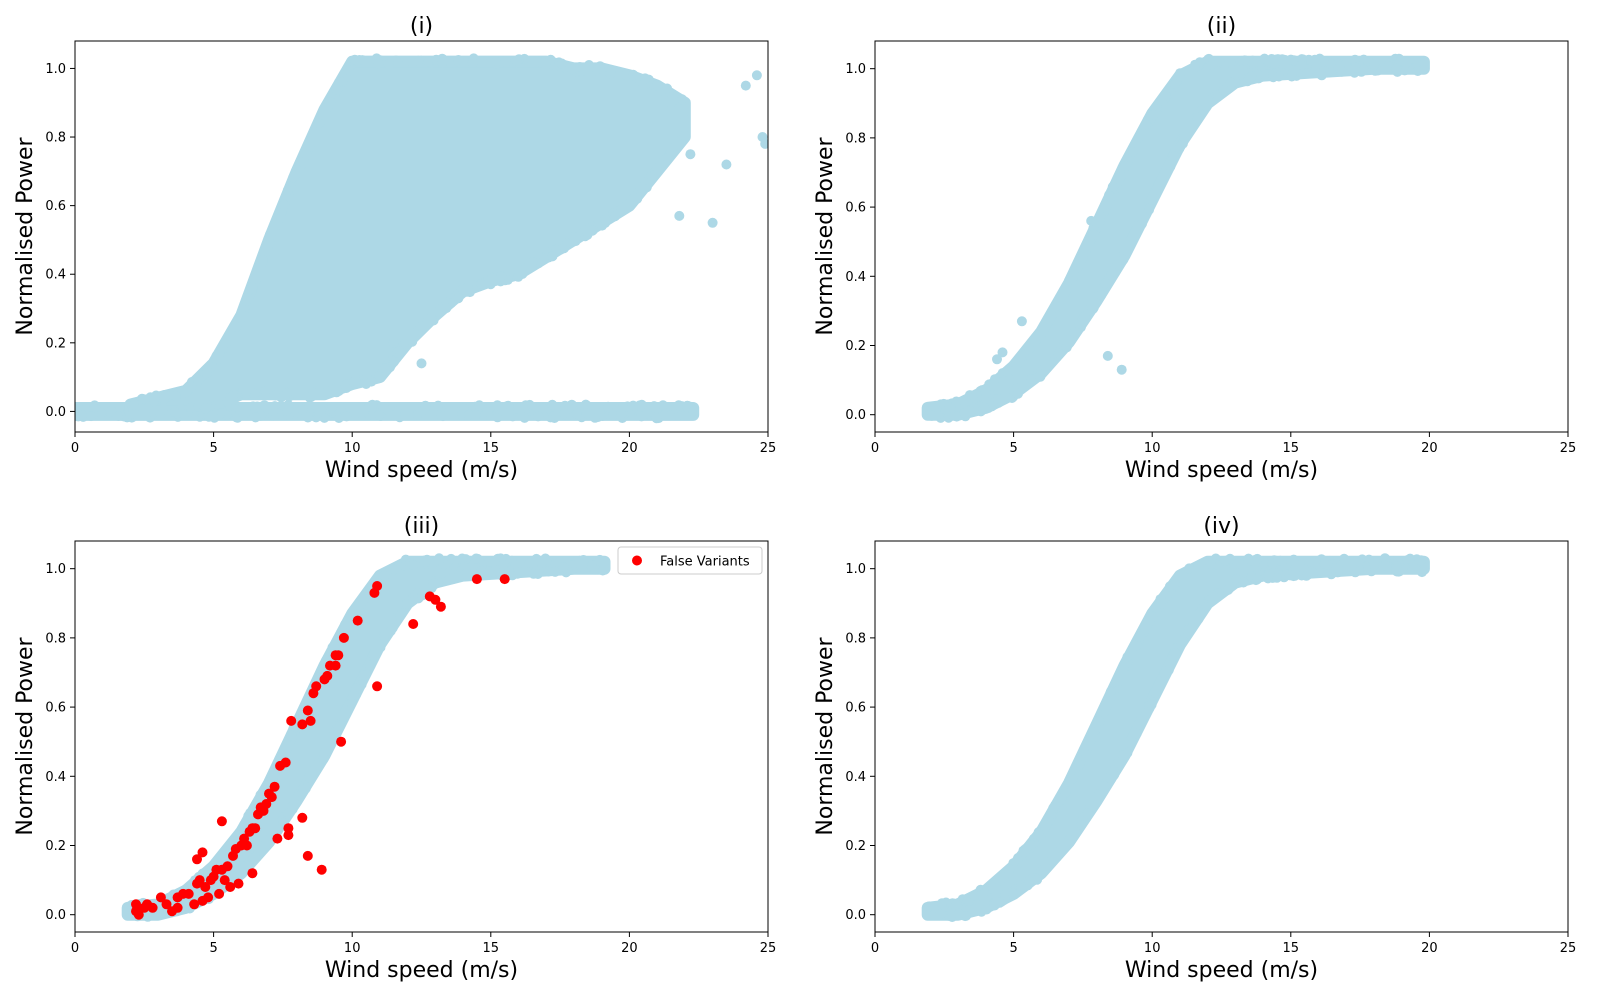 This screenshot has height=1000, width=1600. I want to click on x-tick-label: 0, so click(875, 948).